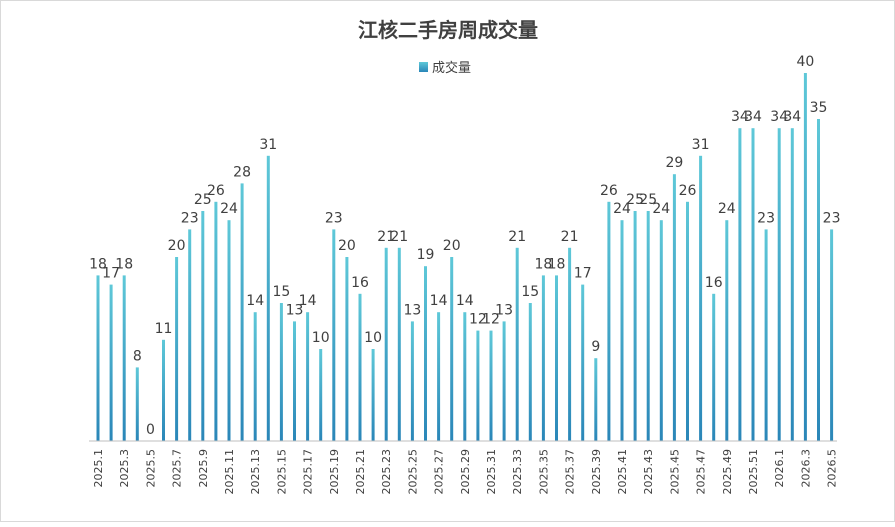 This screenshot has width=895, height=527. I want to click on bar-2026.5, so click(832, 335).